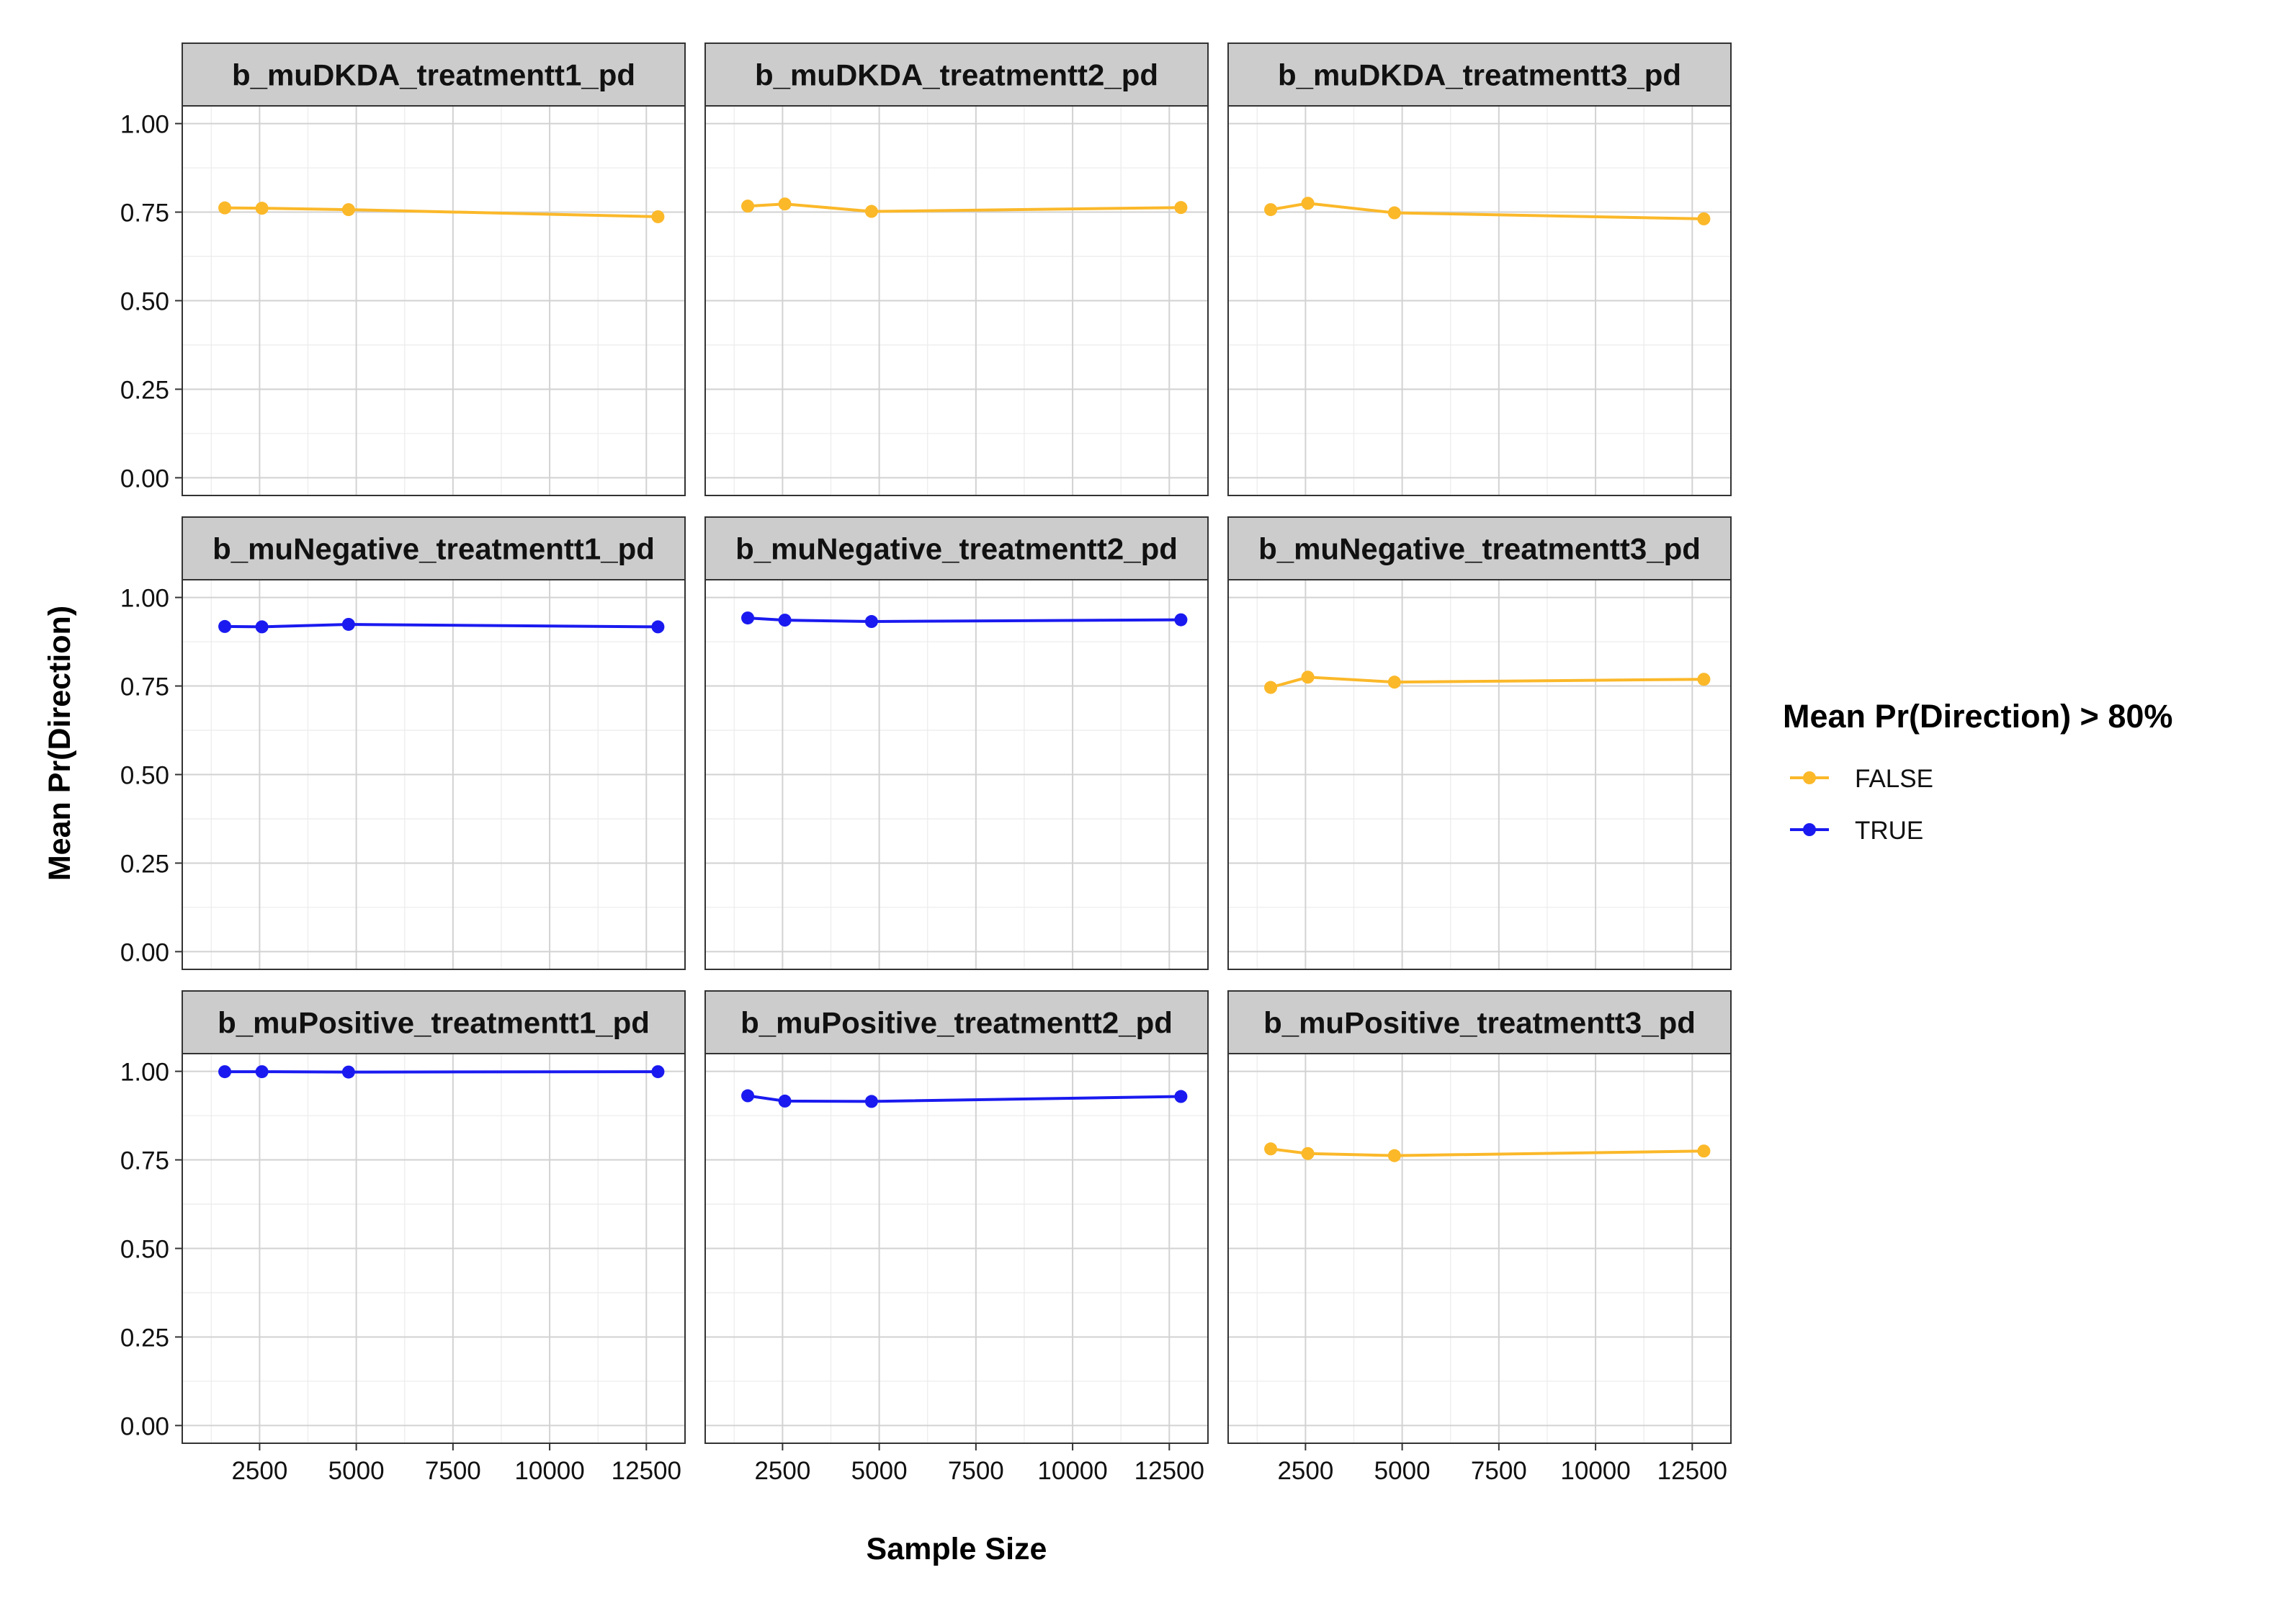 This screenshot has height=1624, width=2269. Describe the element at coordinates (1894, 779) in the screenshot. I see `legend-label: FALSE` at that location.